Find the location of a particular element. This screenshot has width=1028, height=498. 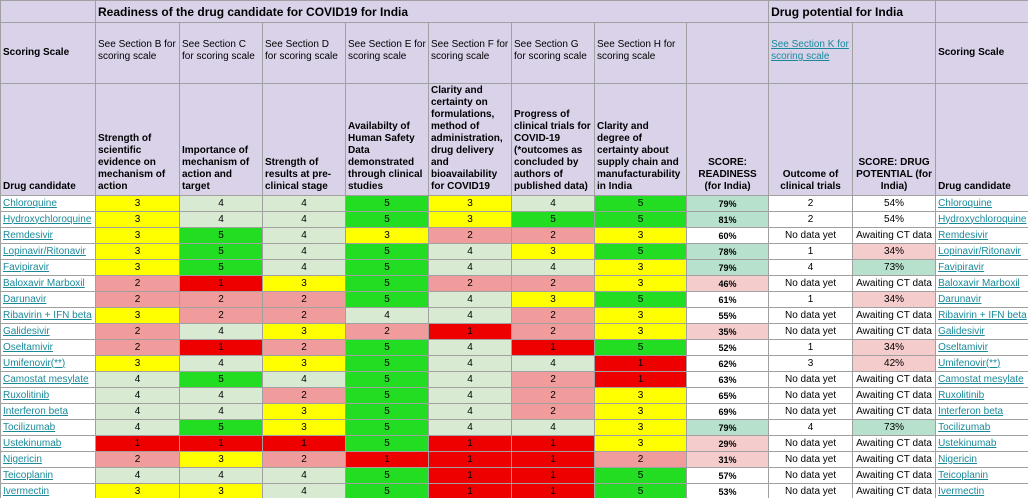

readiness-score: 55% is located at coordinates (727, 315).